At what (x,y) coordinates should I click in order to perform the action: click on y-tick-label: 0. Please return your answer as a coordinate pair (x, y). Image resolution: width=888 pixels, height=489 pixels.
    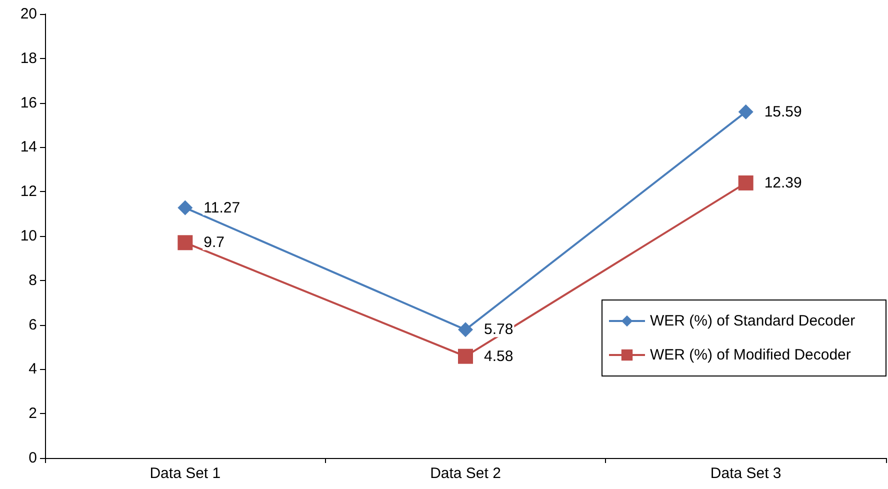
    Looking at the image, I should click on (32, 458).